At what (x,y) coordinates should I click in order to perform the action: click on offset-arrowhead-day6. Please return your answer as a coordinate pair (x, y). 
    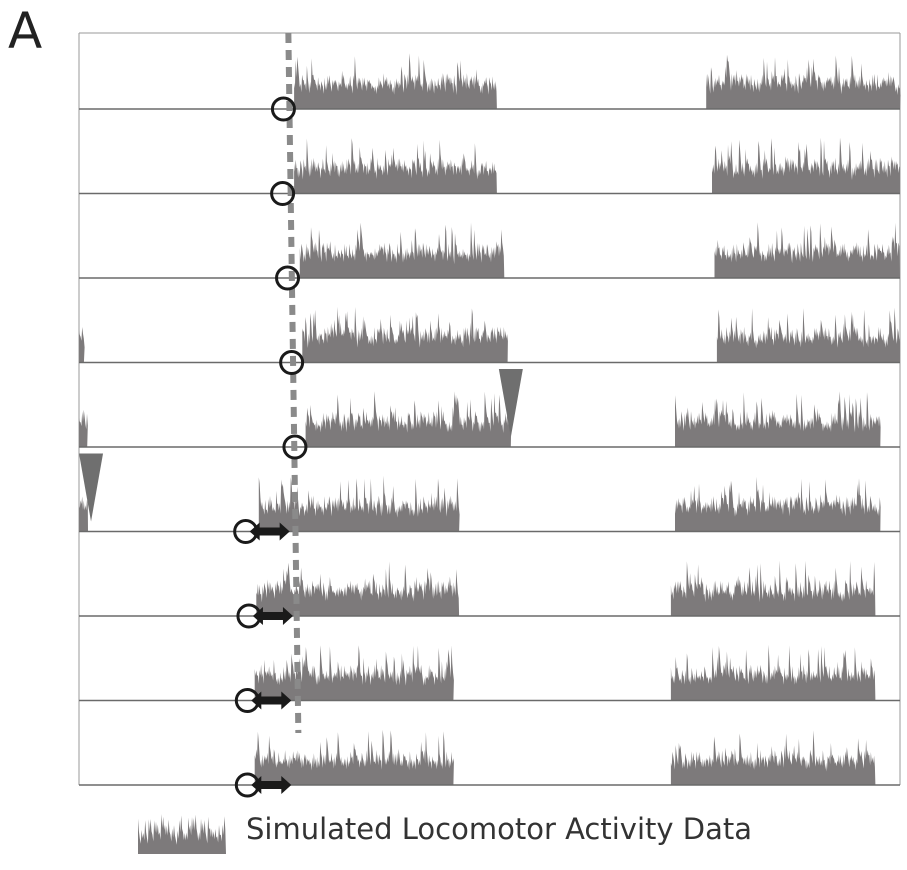
    Looking at the image, I should click on (91, 487).